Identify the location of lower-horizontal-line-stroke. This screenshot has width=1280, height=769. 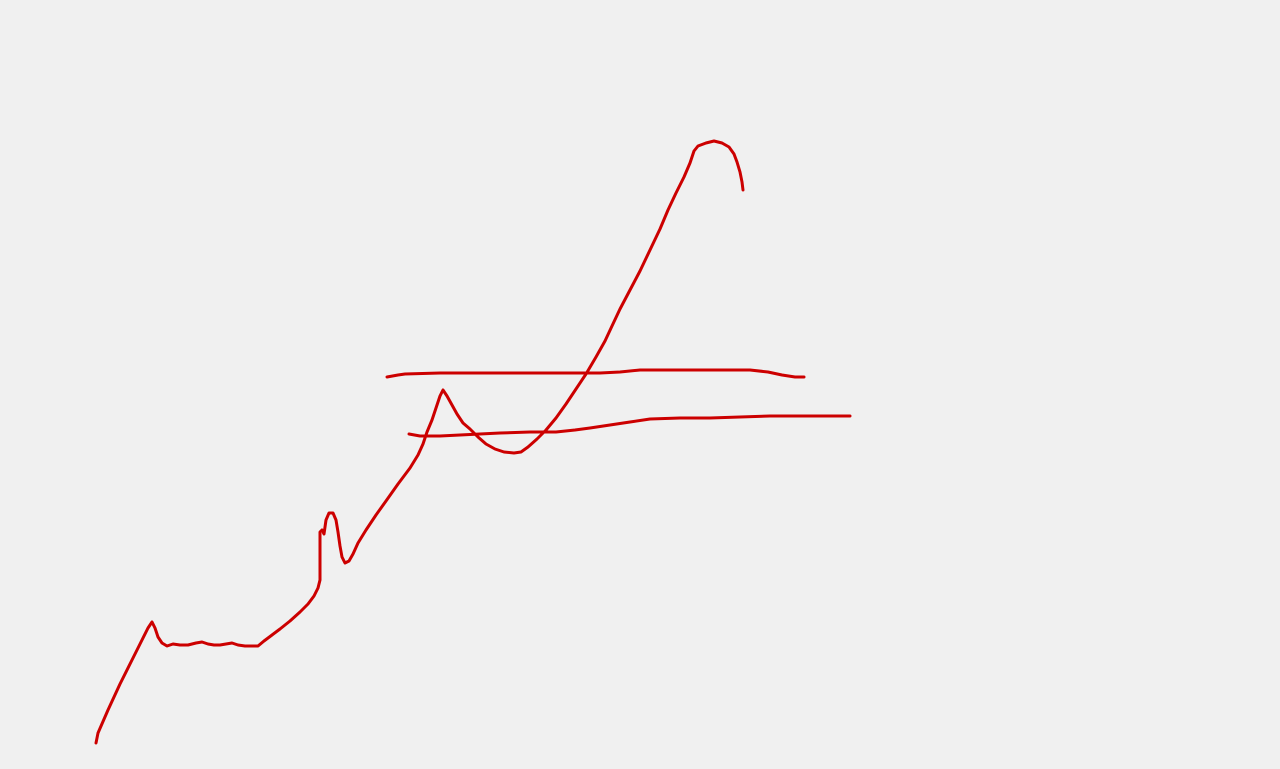
(629, 426).